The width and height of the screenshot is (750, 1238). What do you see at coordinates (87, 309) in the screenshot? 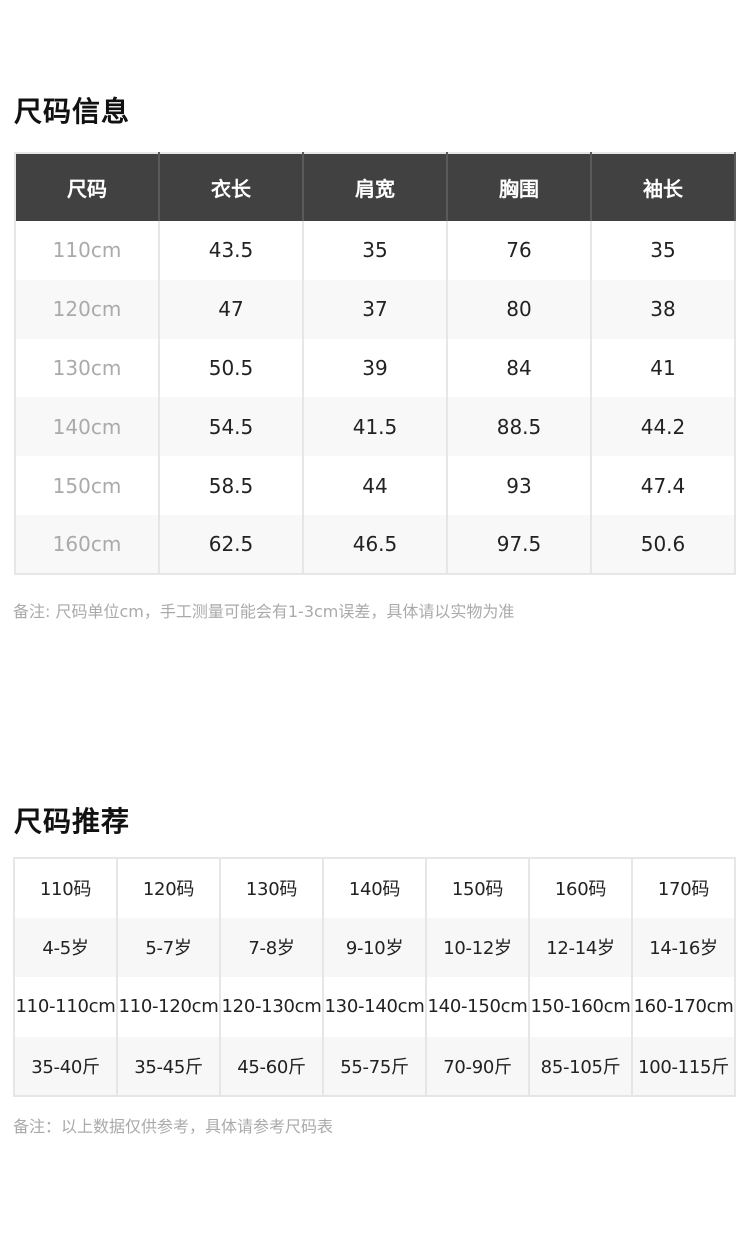
I see `table-cell: 120cm` at bounding box center [87, 309].